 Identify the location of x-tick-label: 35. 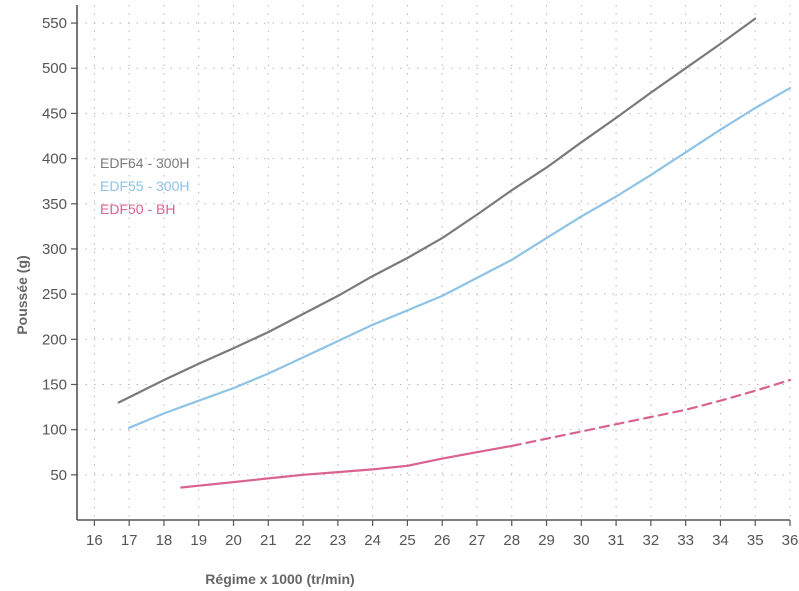
(755, 540).